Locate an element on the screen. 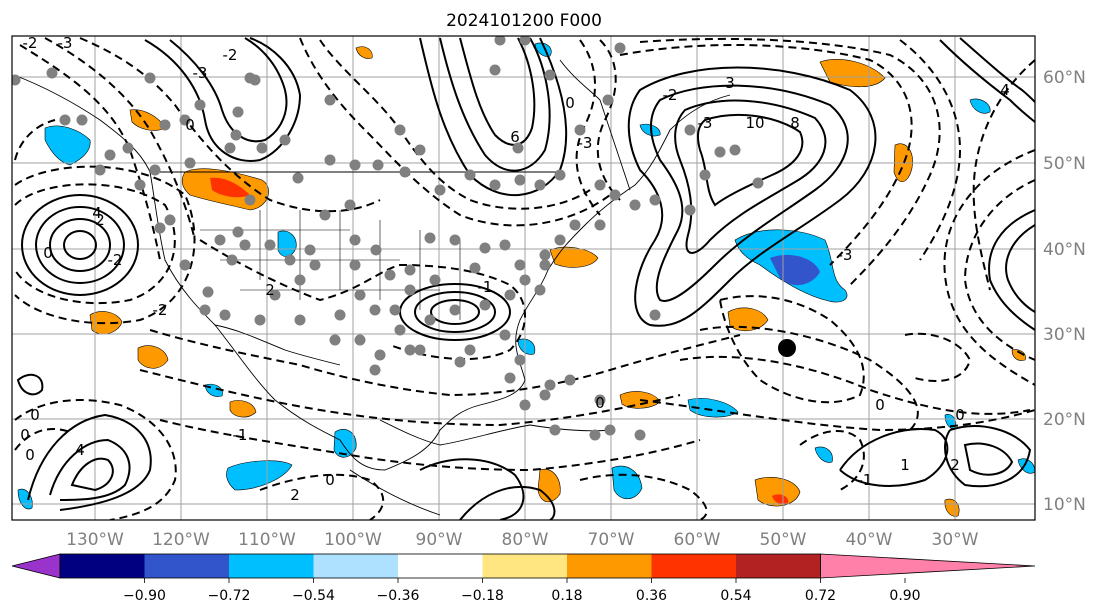  colorbar-outline is located at coordinates (440, 566).